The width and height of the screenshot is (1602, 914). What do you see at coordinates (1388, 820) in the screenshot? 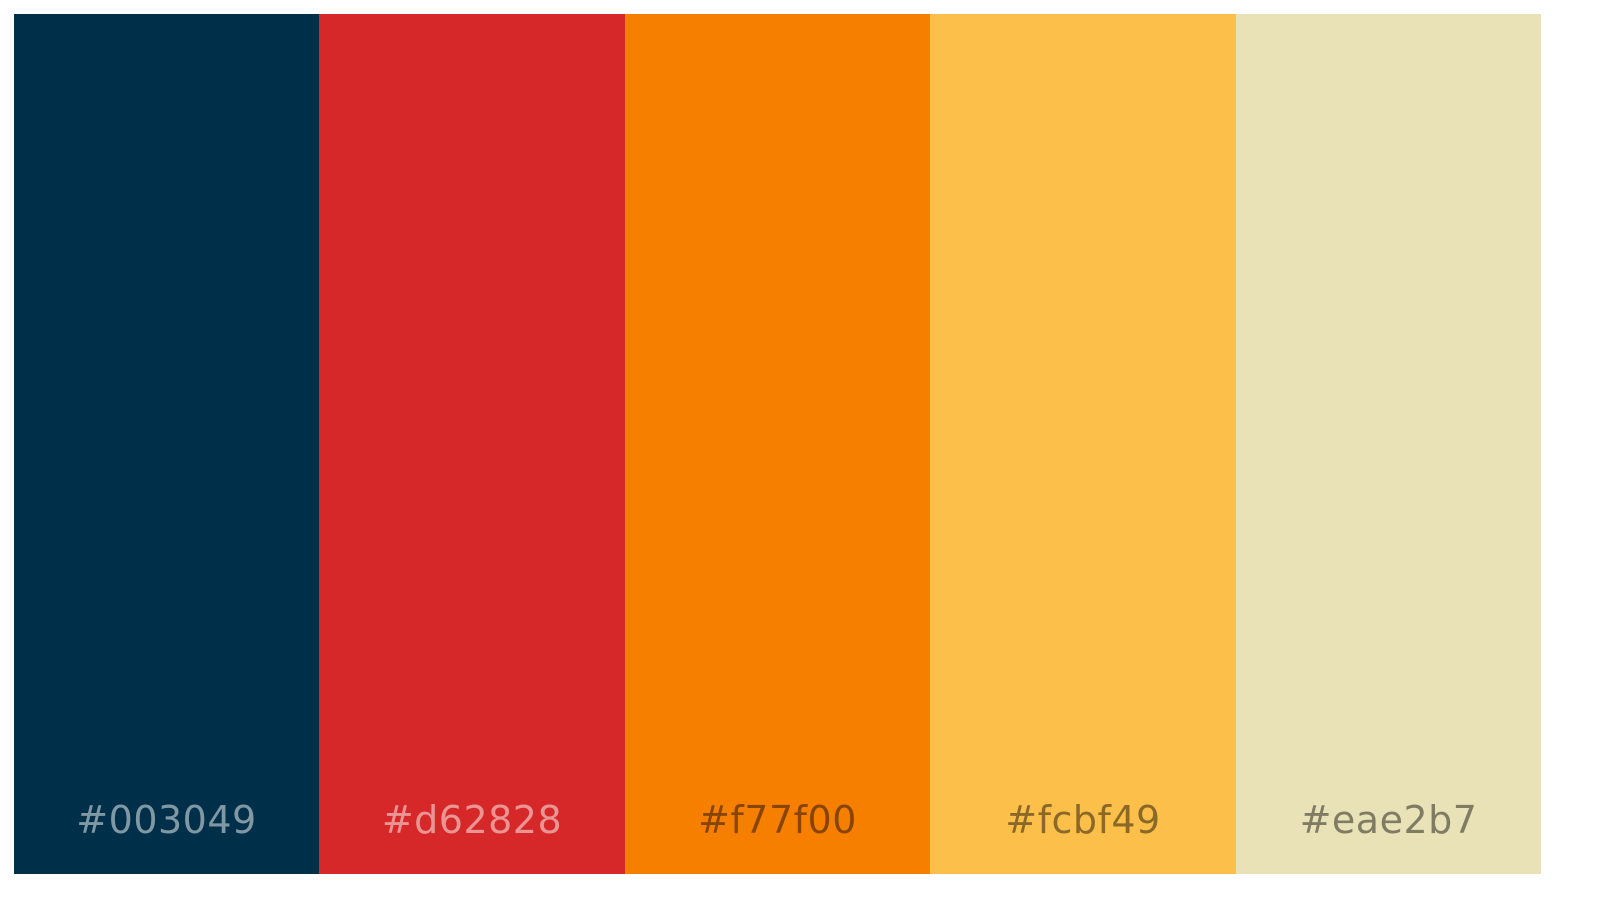
I see `swatch-hex-label: #eae2b7` at bounding box center [1388, 820].